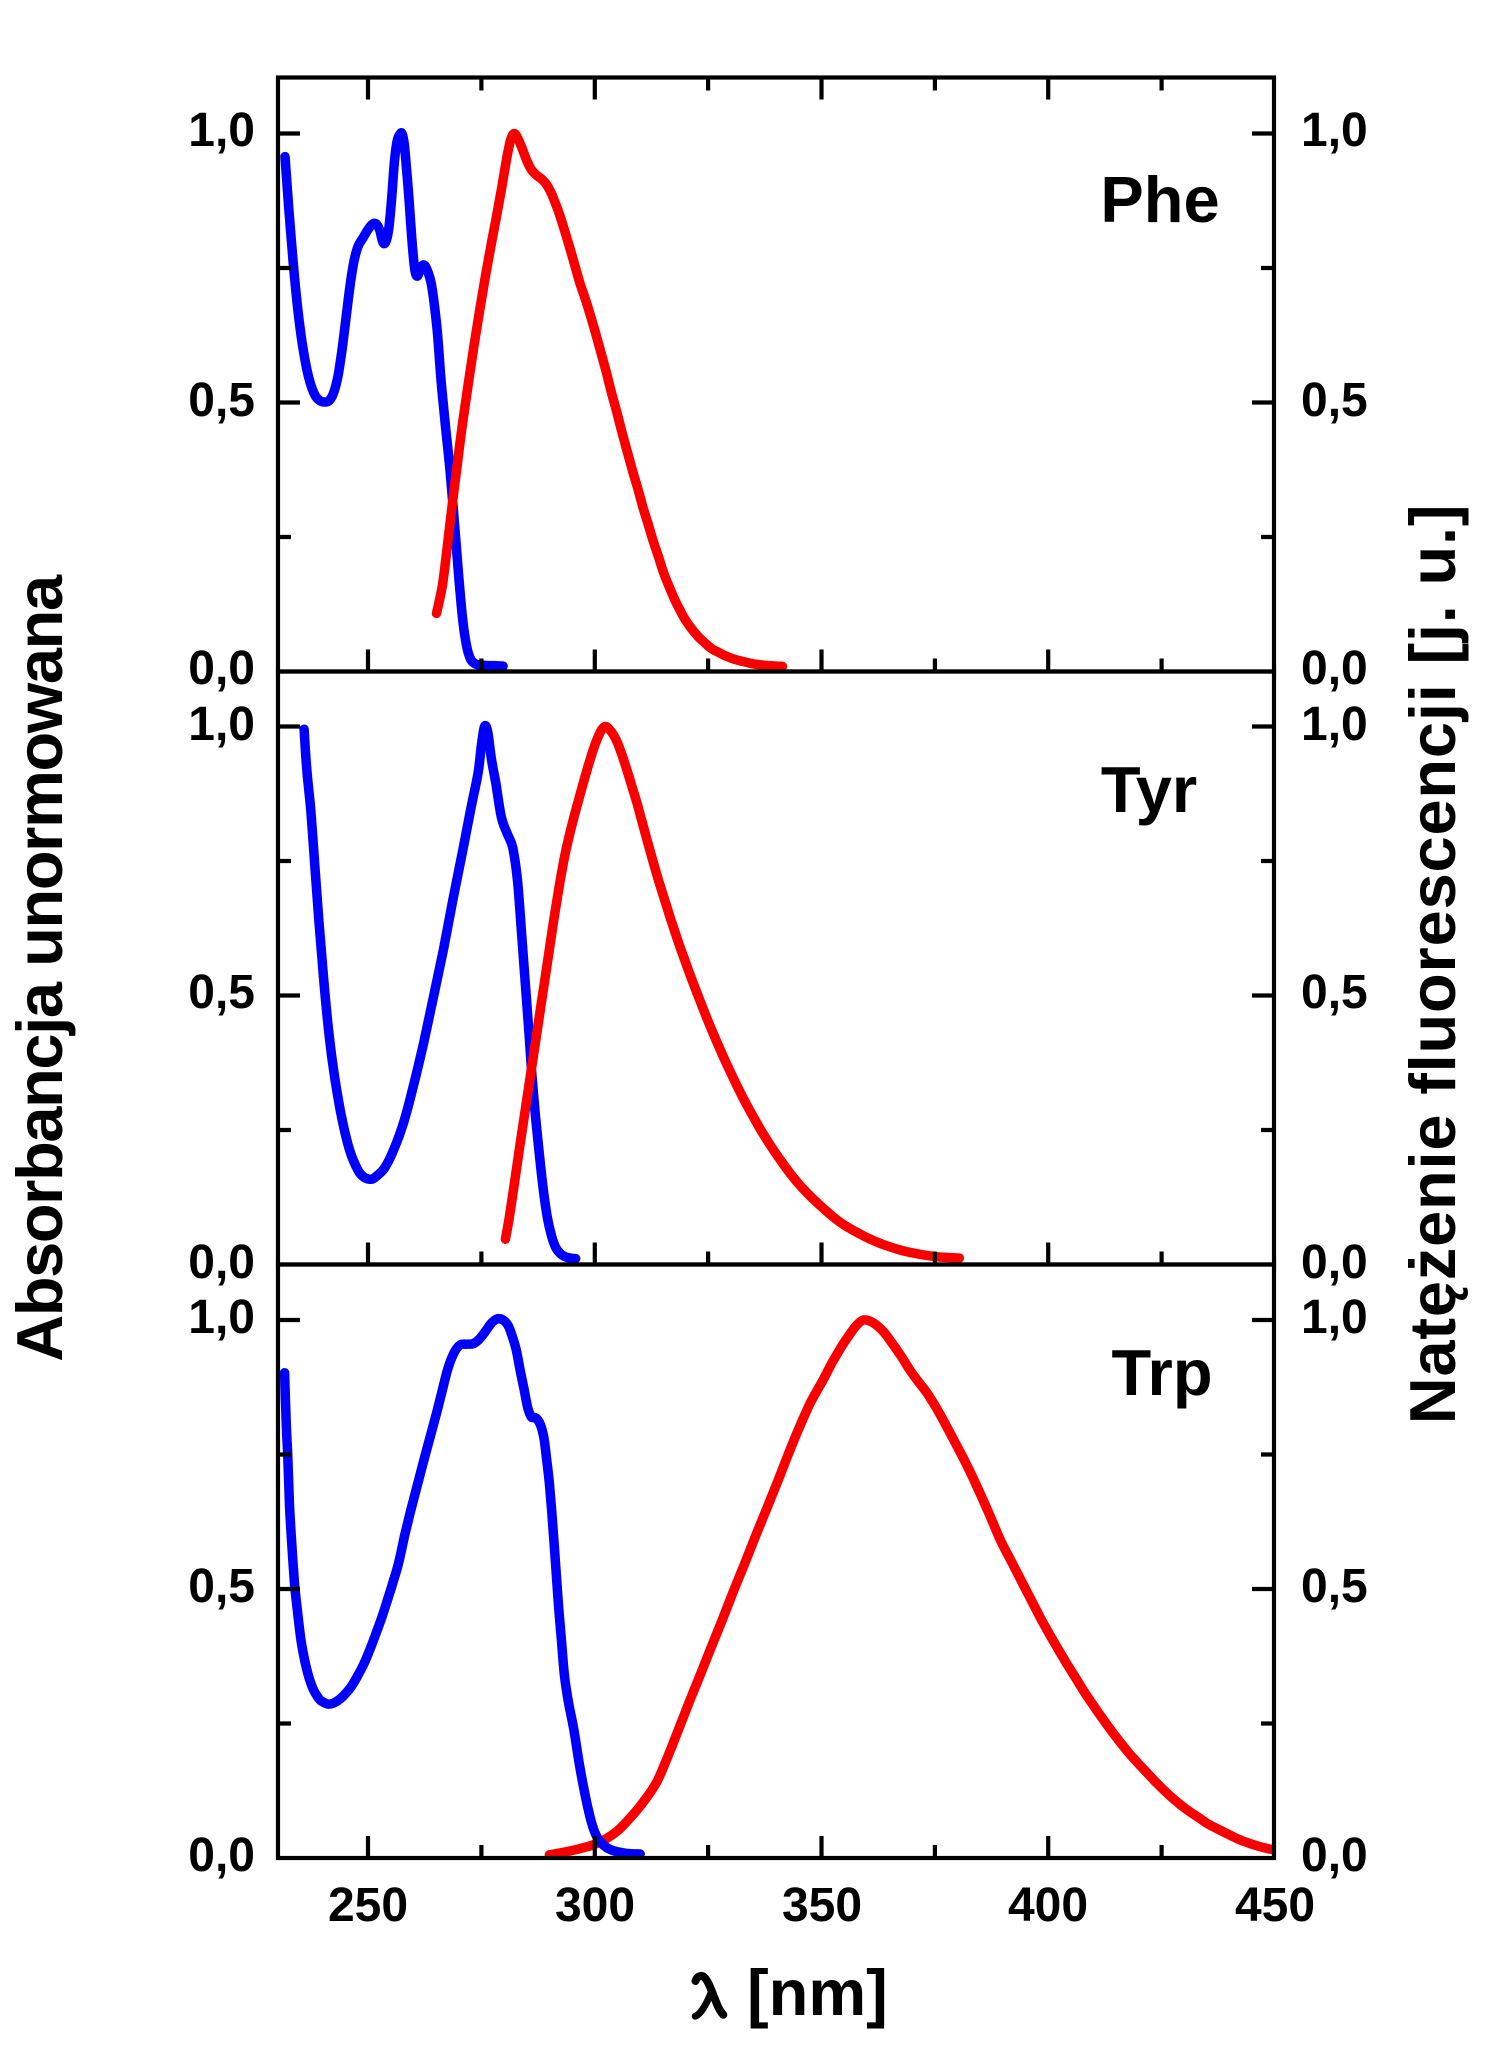 This screenshot has width=1488, height=2048. What do you see at coordinates (1161, 1372) in the screenshot?
I see `svg-text: Trp` at bounding box center [1161, 1372].